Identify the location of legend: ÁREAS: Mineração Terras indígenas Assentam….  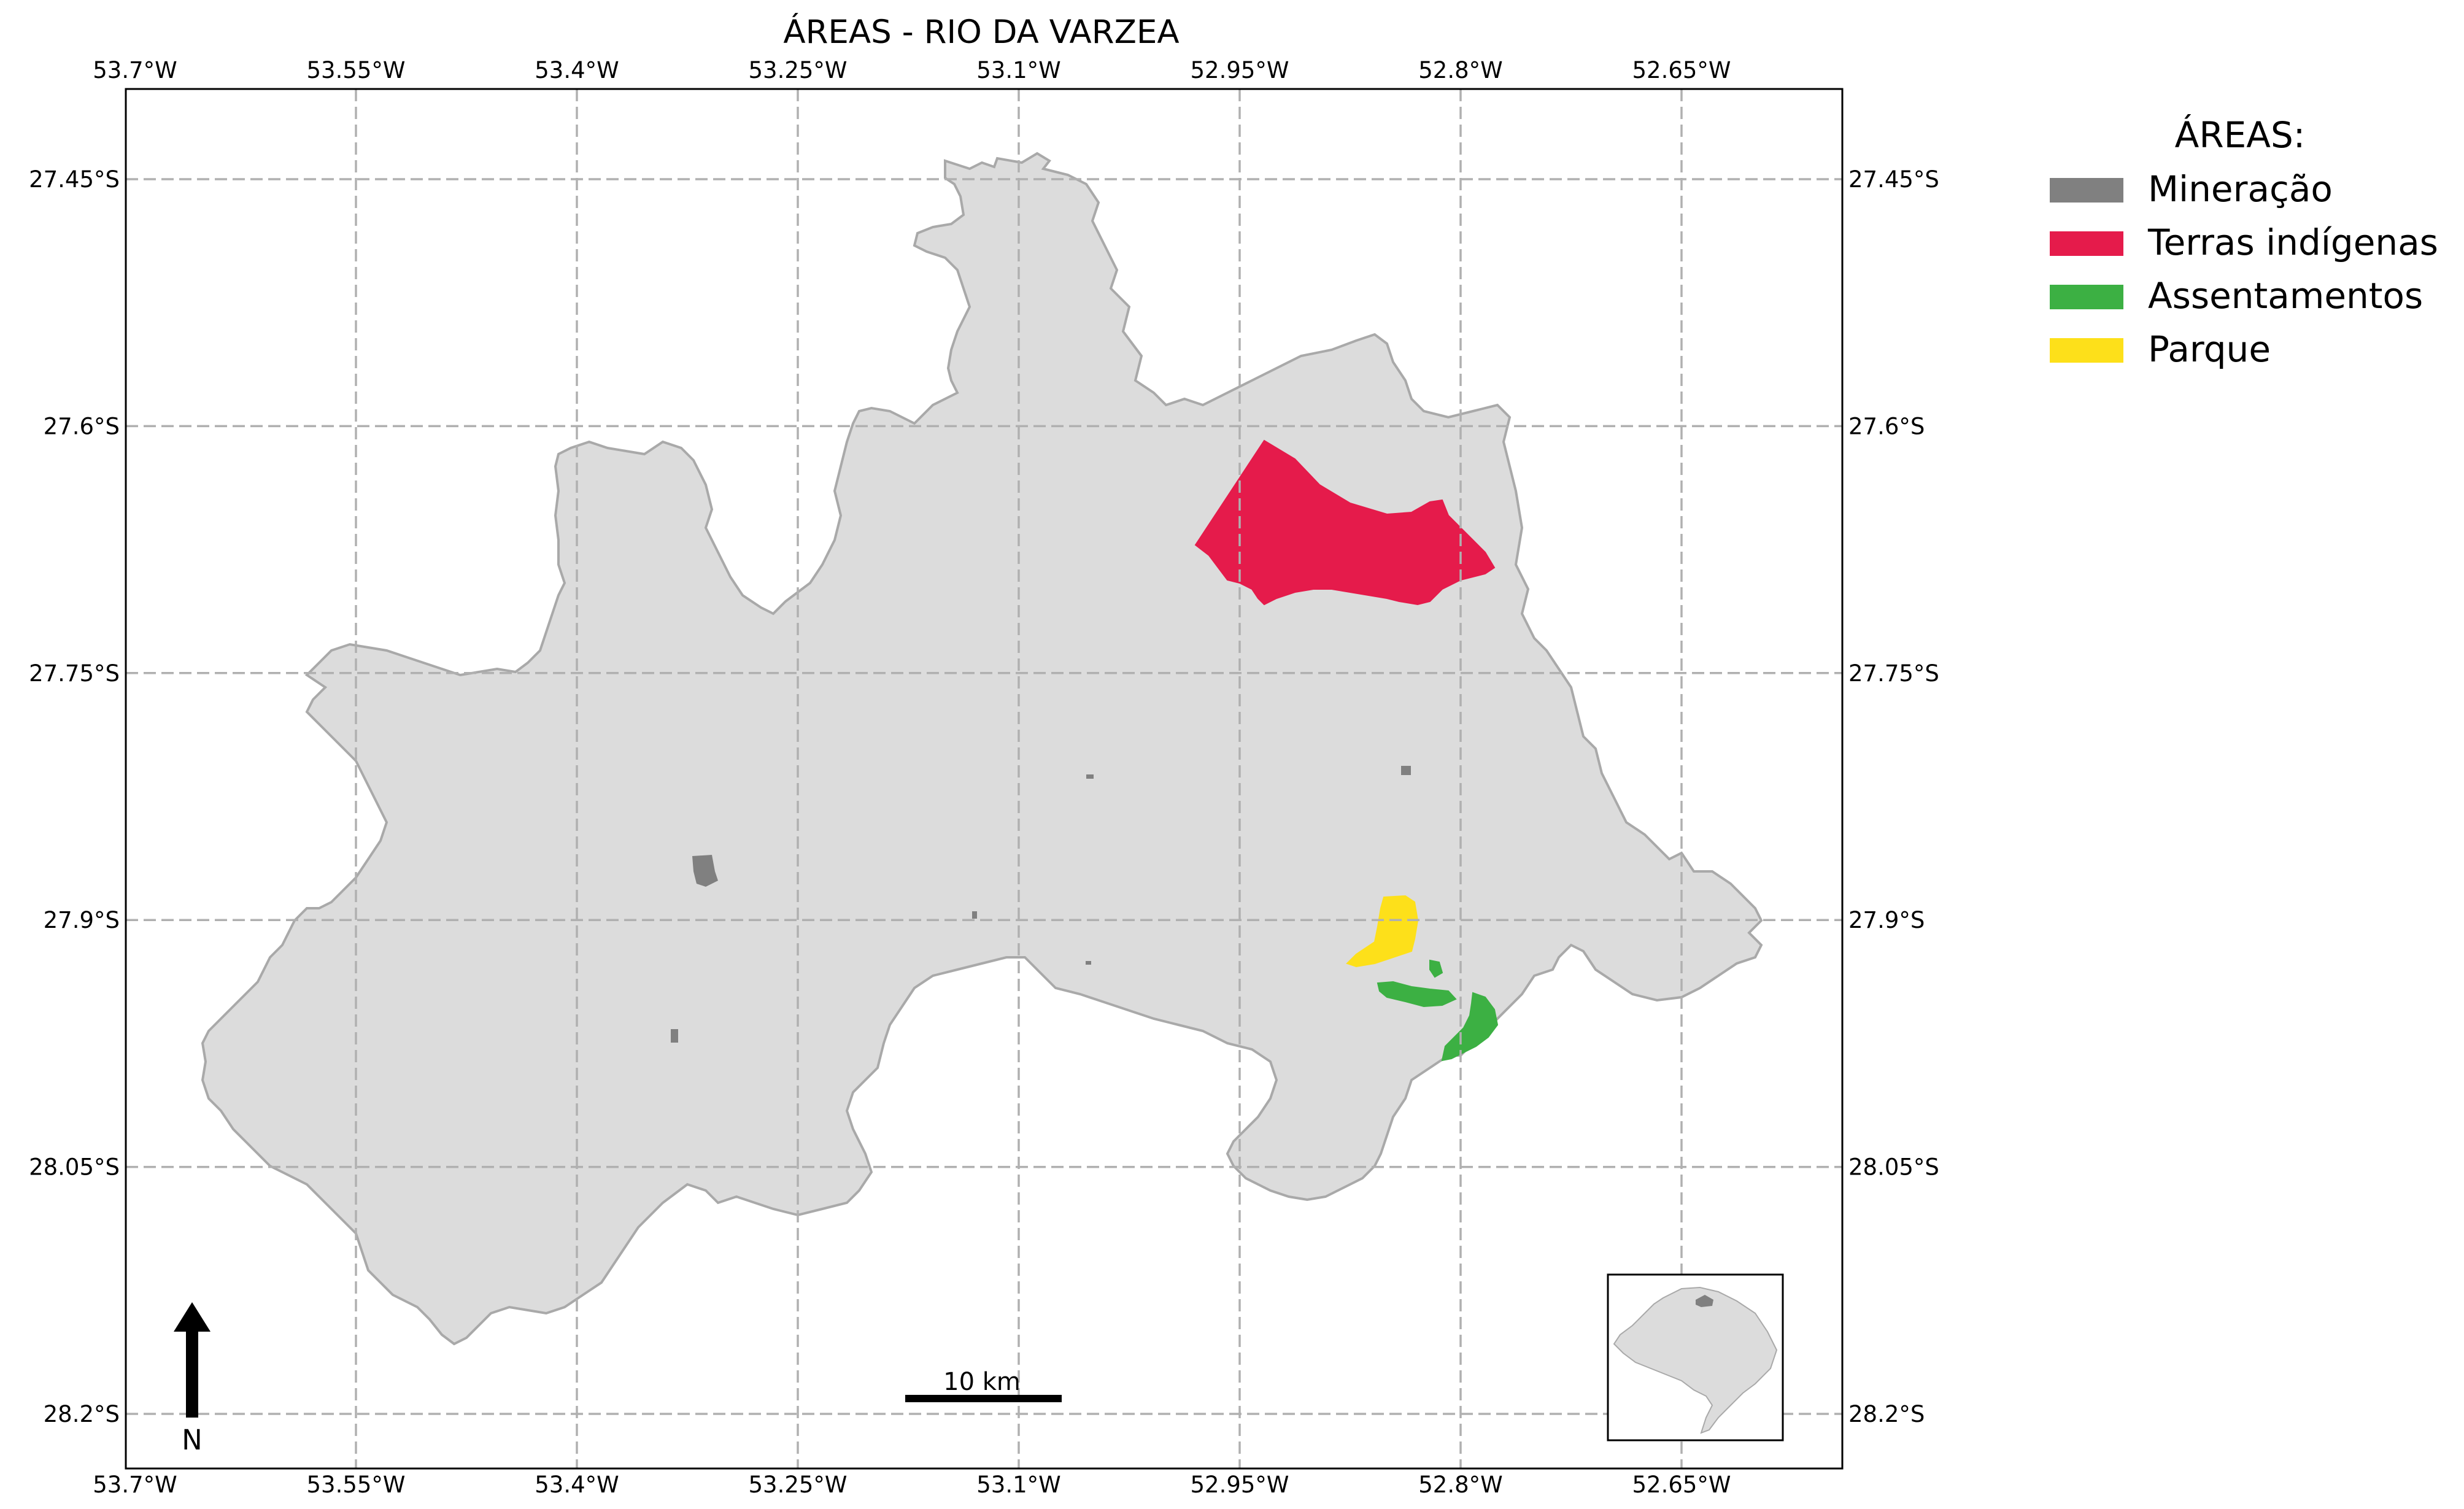
(2244, 242).